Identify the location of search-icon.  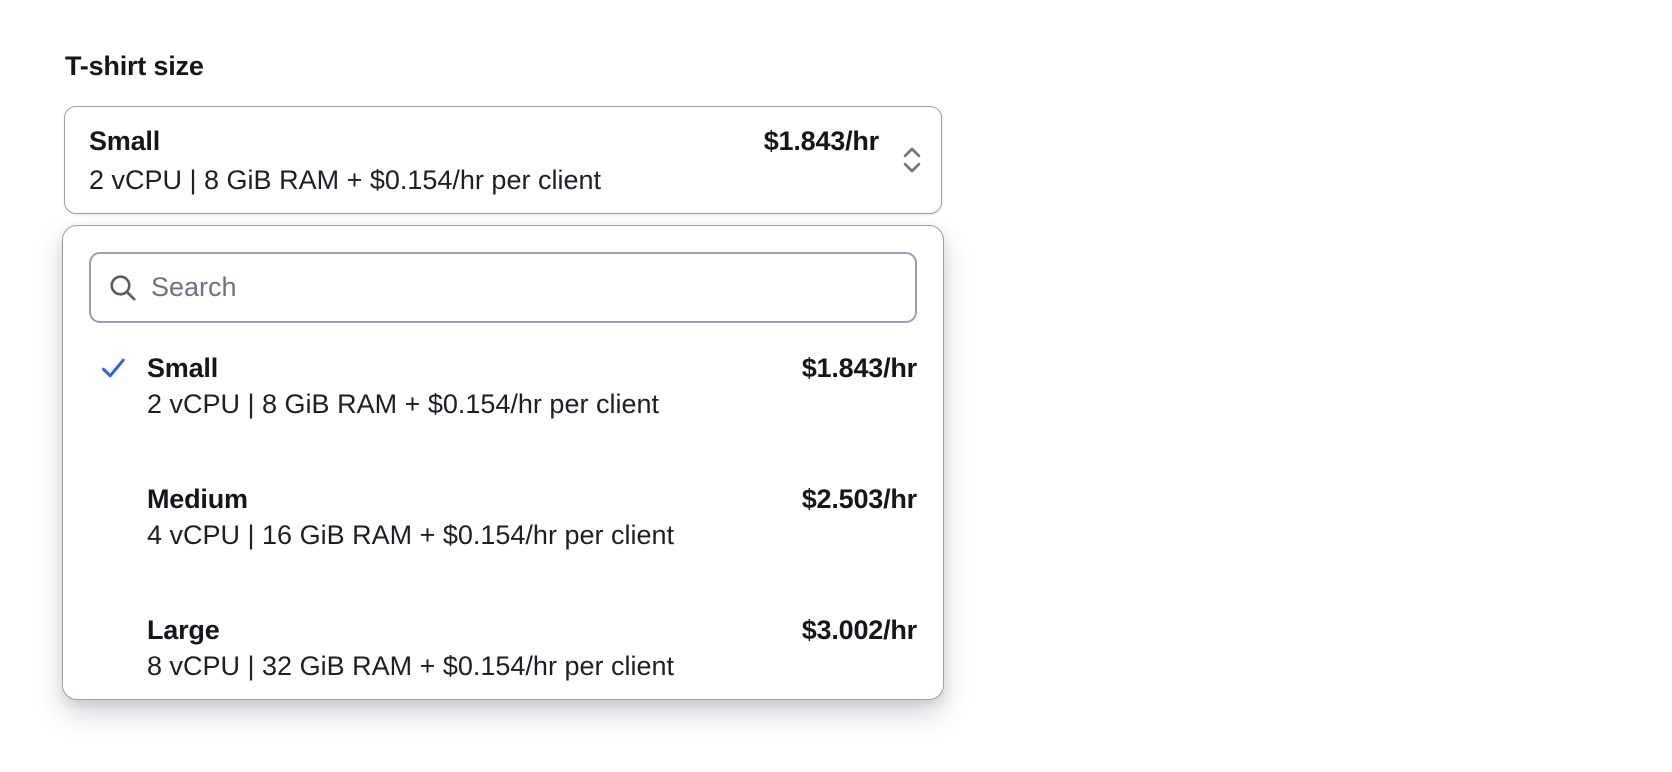
(123, 287).